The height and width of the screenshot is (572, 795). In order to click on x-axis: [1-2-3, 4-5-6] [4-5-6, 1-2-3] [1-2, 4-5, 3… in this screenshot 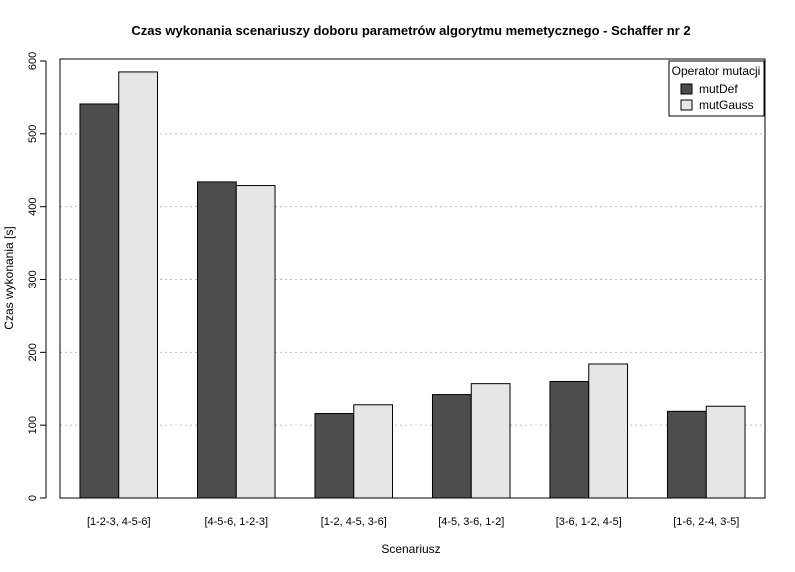, I will do `click(413, 522)`.